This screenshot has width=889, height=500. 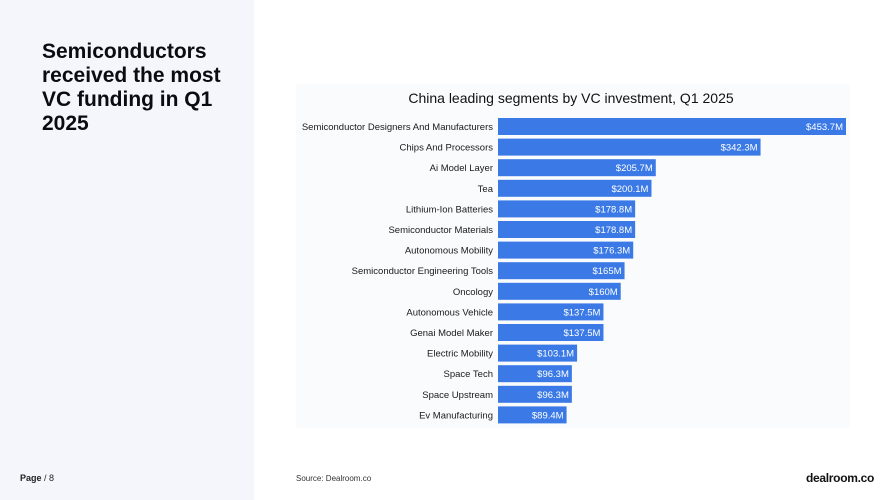 I want to click on category-label-5: Semiconductor Materials, so click(x=440, y=230).